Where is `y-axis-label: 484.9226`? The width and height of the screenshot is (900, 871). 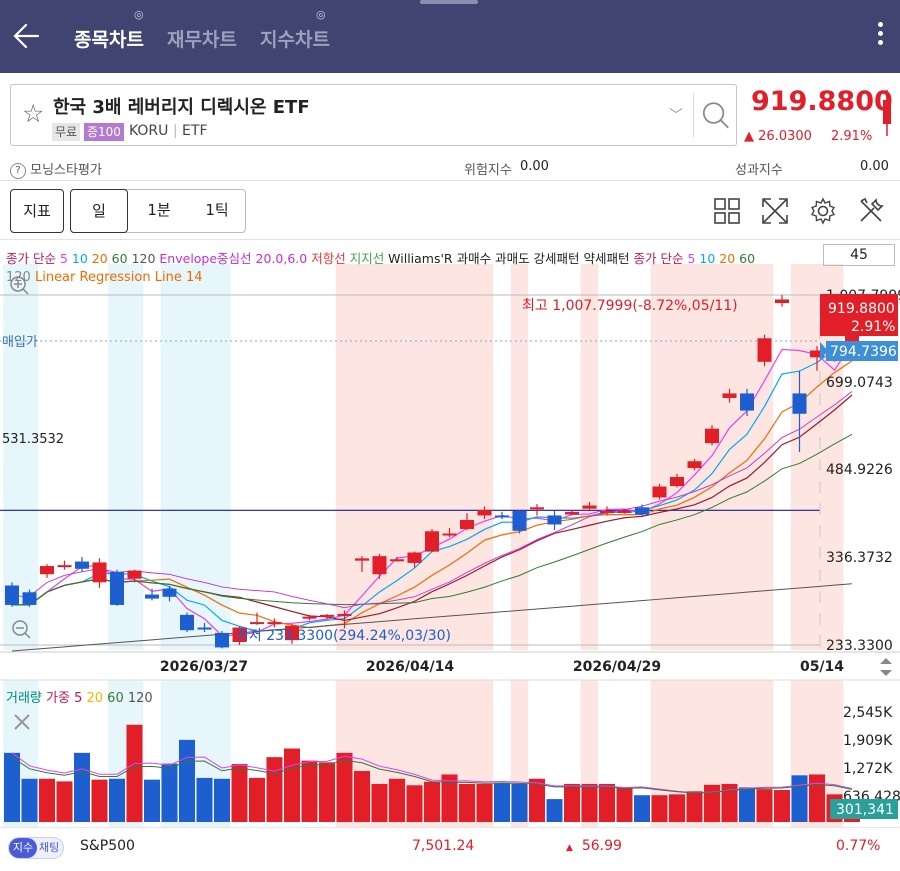 y-axis-label: 484.9226 is located at coordinates (859, 470).